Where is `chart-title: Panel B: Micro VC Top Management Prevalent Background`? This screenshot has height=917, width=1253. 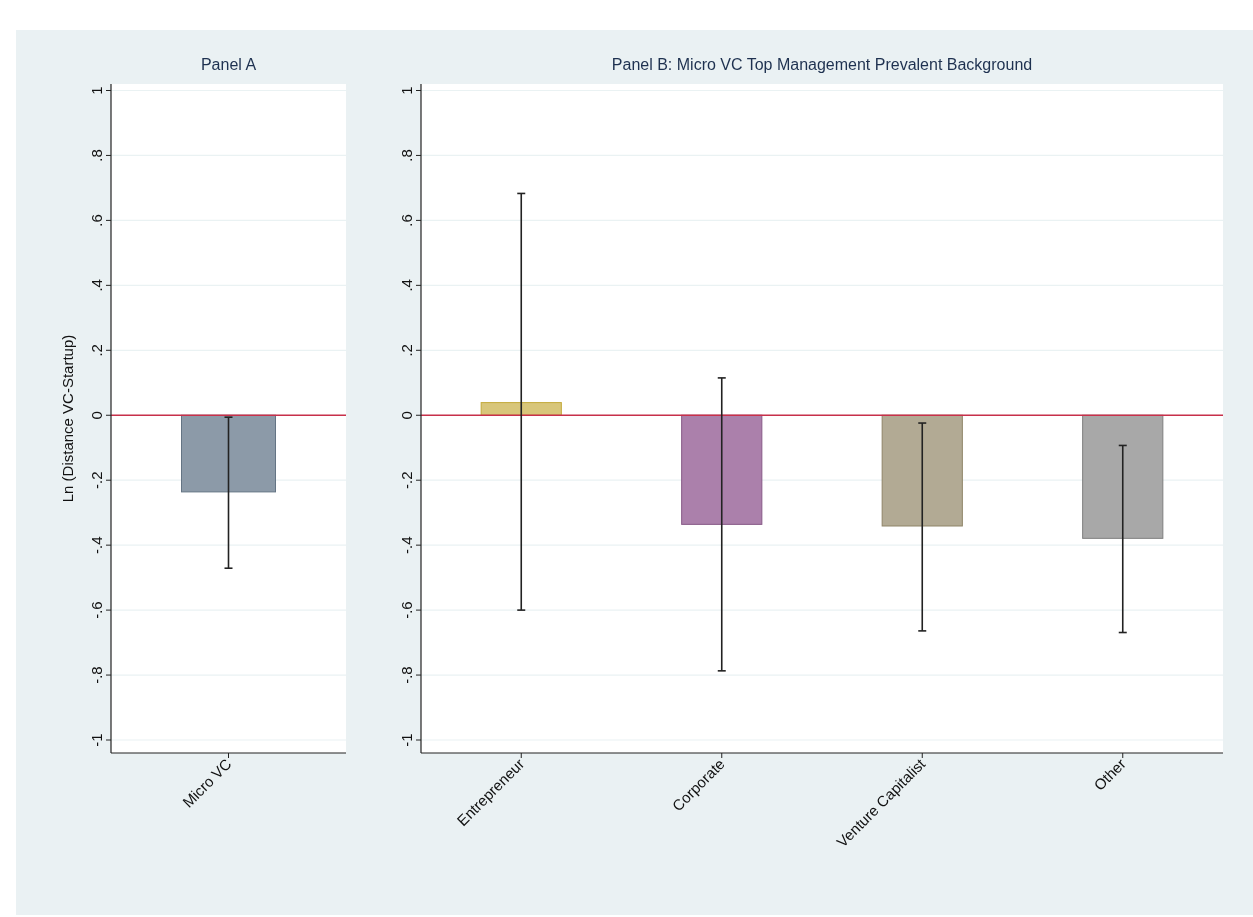
chart-title: Panel B: Micro VC Top Management Prevalent Background is located at coordinates (822, 64).